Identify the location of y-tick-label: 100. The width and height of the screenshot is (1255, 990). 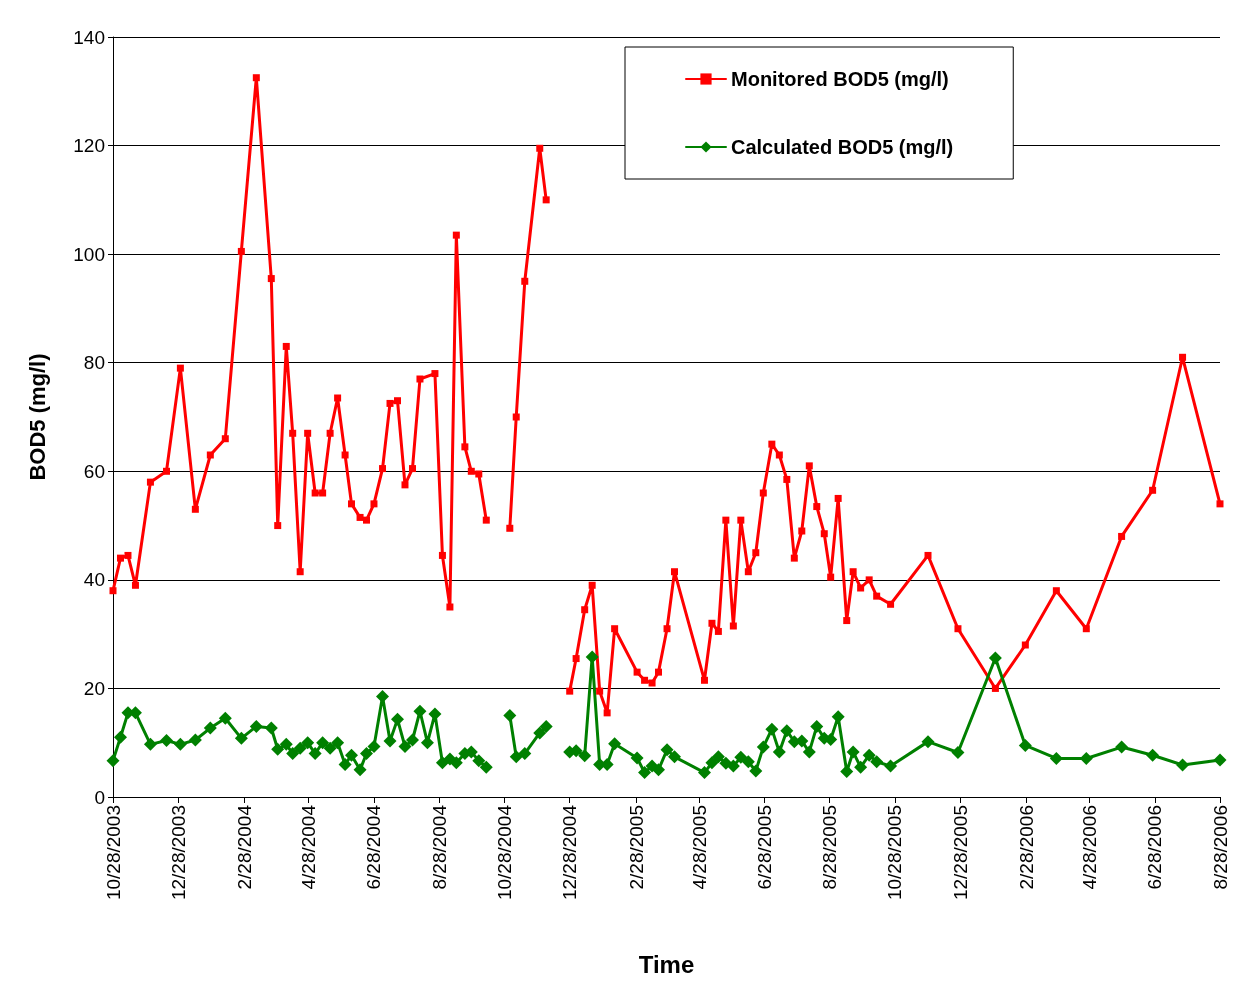
(89, 254).